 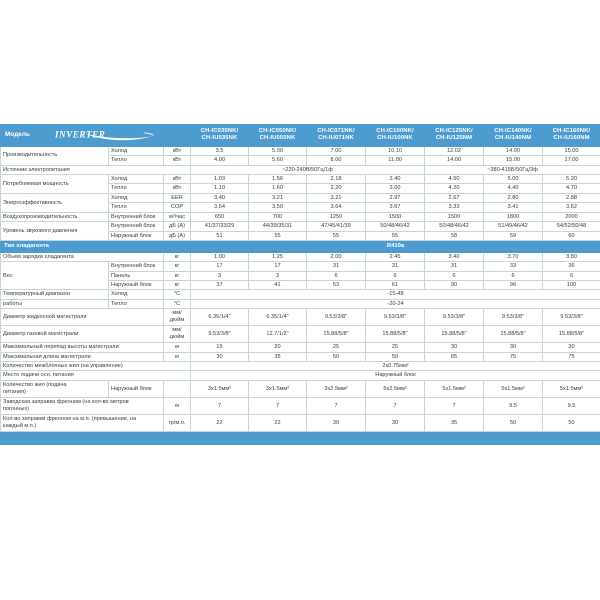 I want to click on cell: 2.00, so click(x=336, y=257).